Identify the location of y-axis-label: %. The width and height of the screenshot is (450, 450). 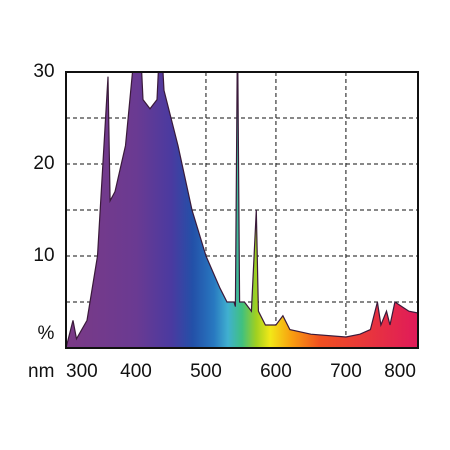
(46, 333).